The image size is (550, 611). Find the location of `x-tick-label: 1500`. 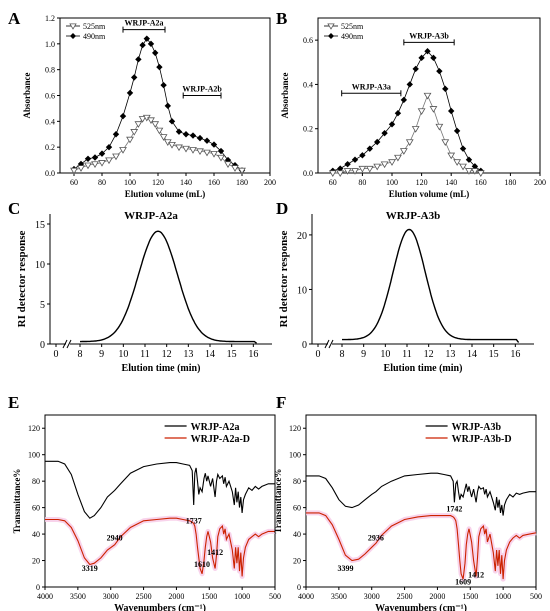

x-tick-label: 1500 is located at coordinates (470, 596).